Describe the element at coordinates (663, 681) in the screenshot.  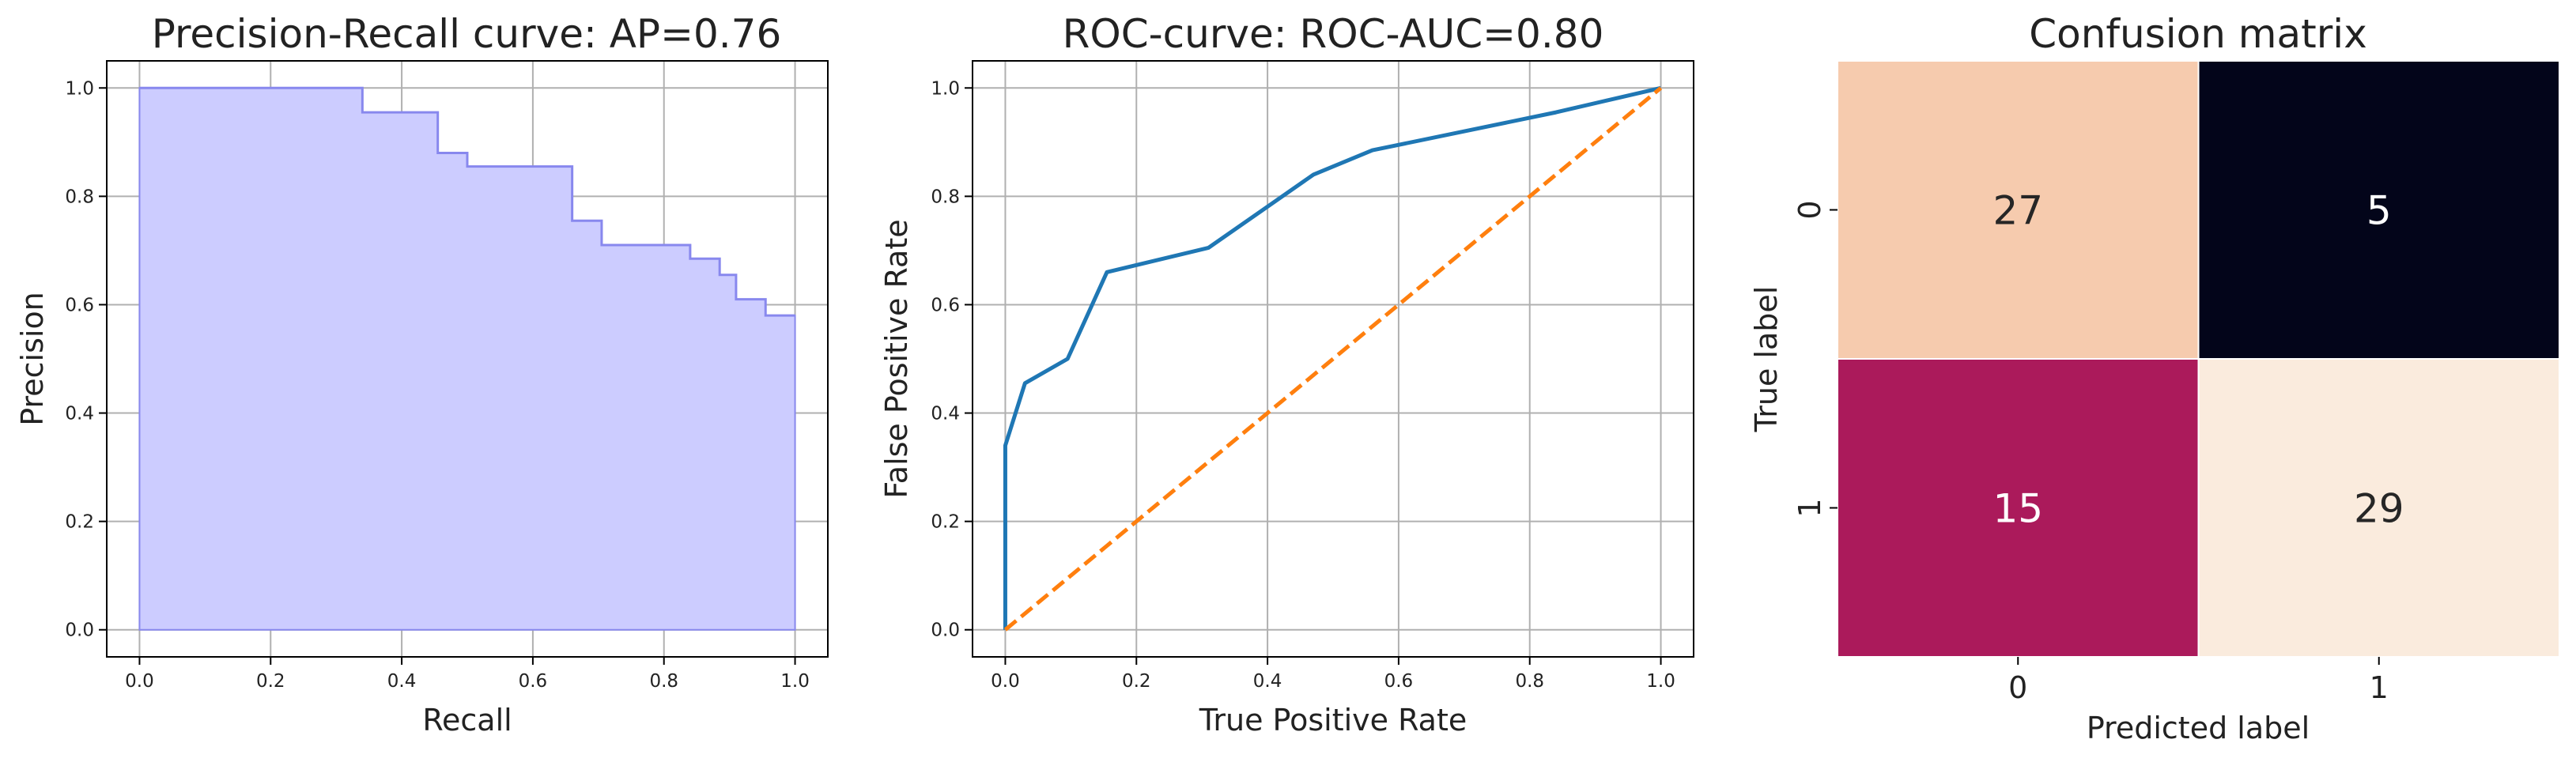
I see `pr-xtick-label: 0.8` at that location.